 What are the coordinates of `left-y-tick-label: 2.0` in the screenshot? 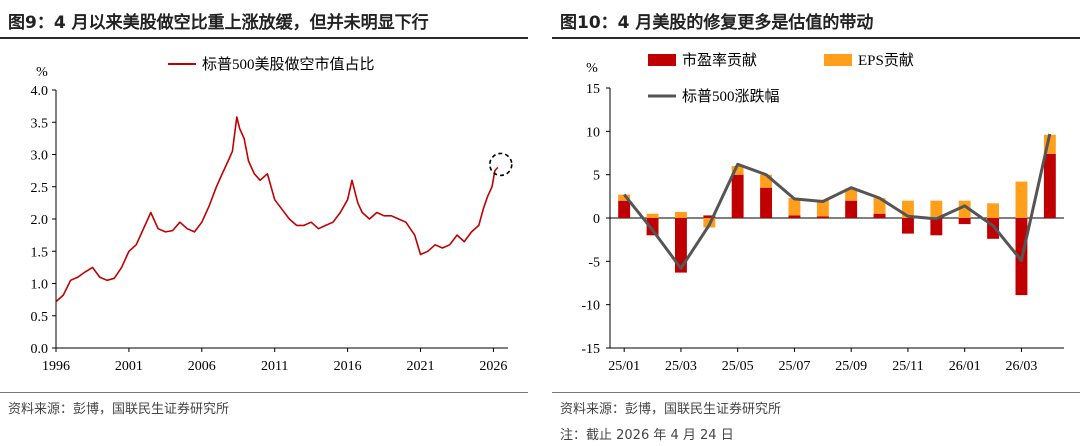 It's located at (40, 220).